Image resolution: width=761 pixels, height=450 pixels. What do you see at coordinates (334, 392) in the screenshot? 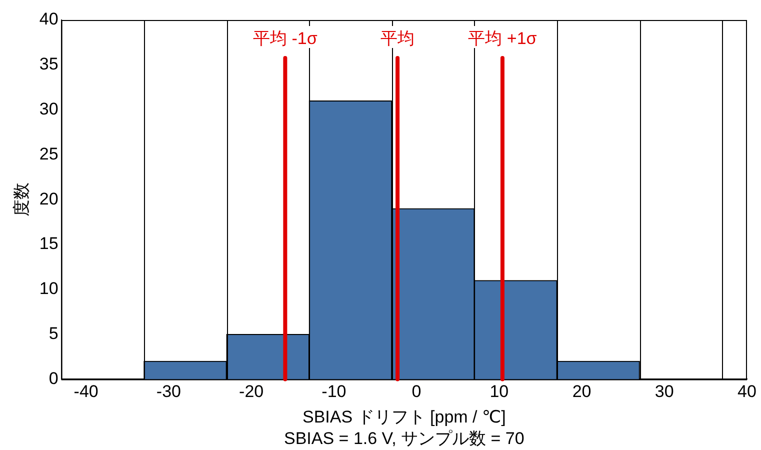
I see `x-tick-label: -10` at bounding box center [334, 392].